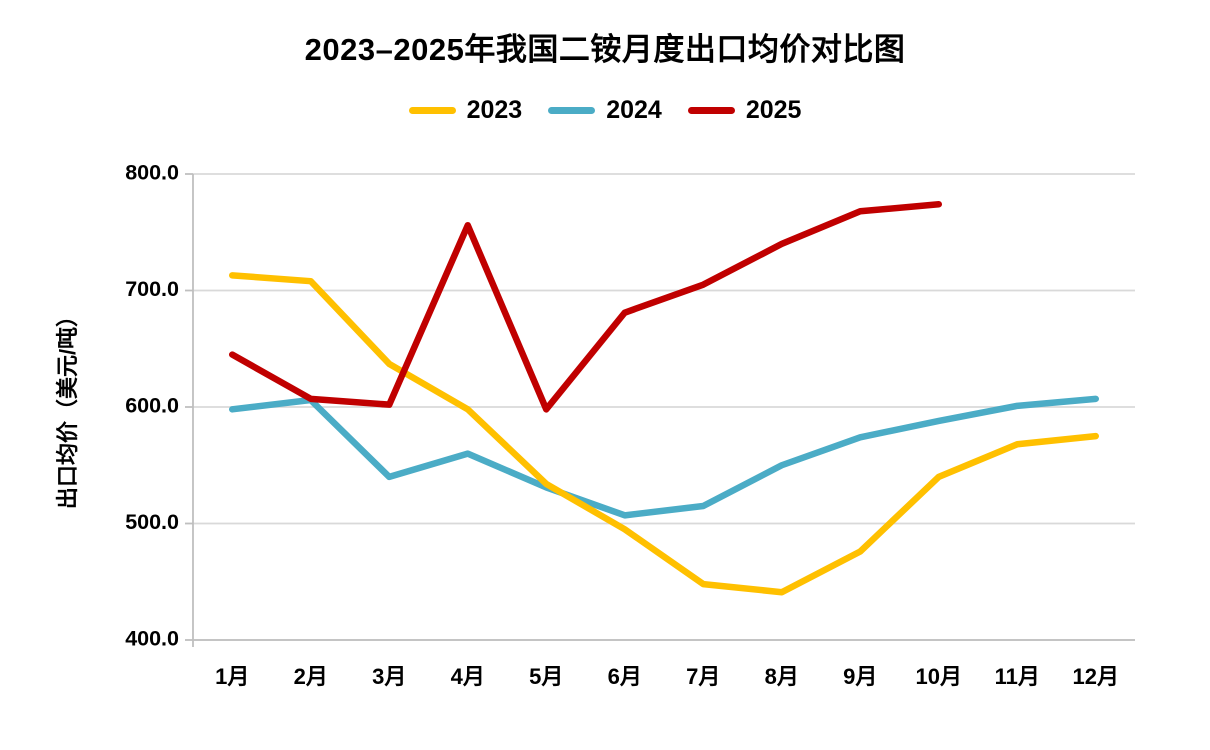 Image resolution: width=1210 pixels, height=750 pixels. I want to click on legend-item-2024: 2024, so click(605, 110).